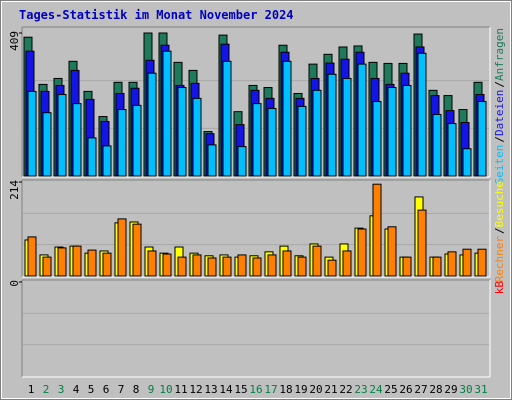 The image size is (512, 400). What do you see at coordinates (499, 204) in the screenshot?
I see `legend-entry: Besuche` at bounding box center [499, 204].